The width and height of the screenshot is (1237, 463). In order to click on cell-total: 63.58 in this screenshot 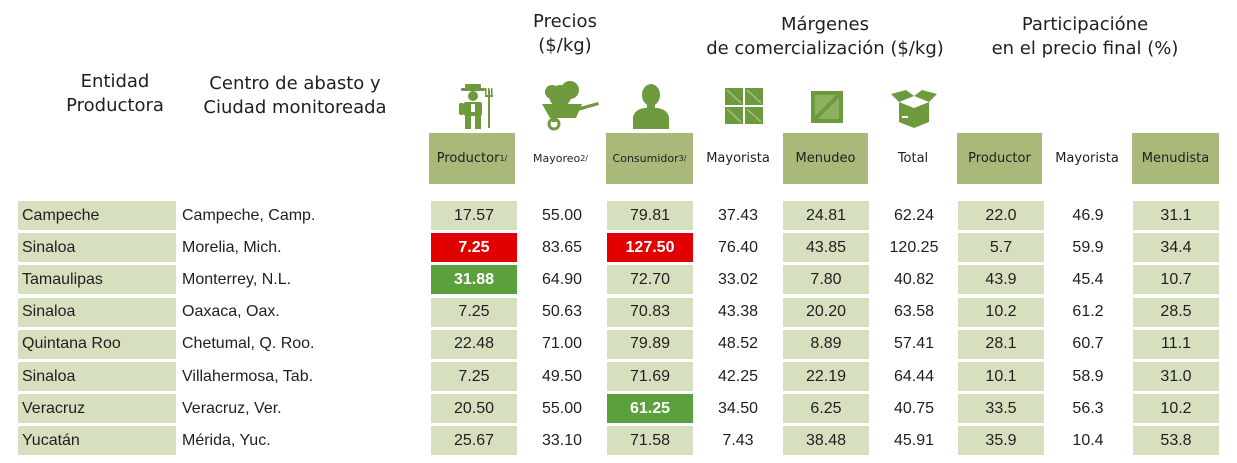, I will do `click(914, 312)`.